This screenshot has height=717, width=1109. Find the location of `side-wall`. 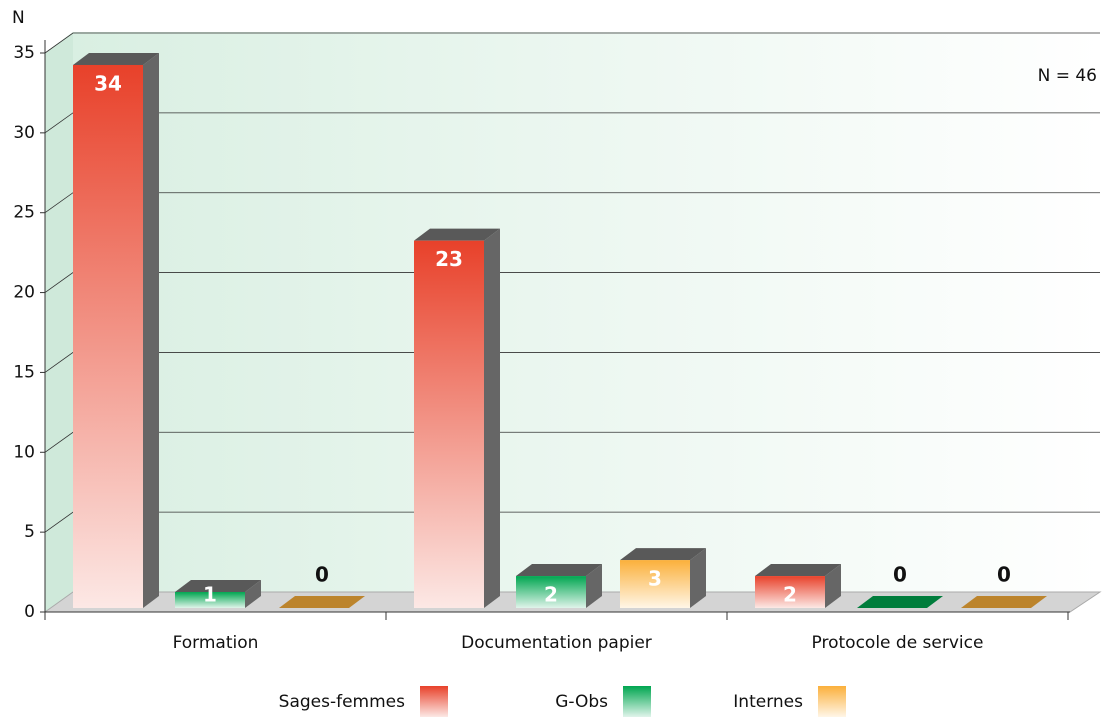

side-wall is located at coordinates (59, 322).